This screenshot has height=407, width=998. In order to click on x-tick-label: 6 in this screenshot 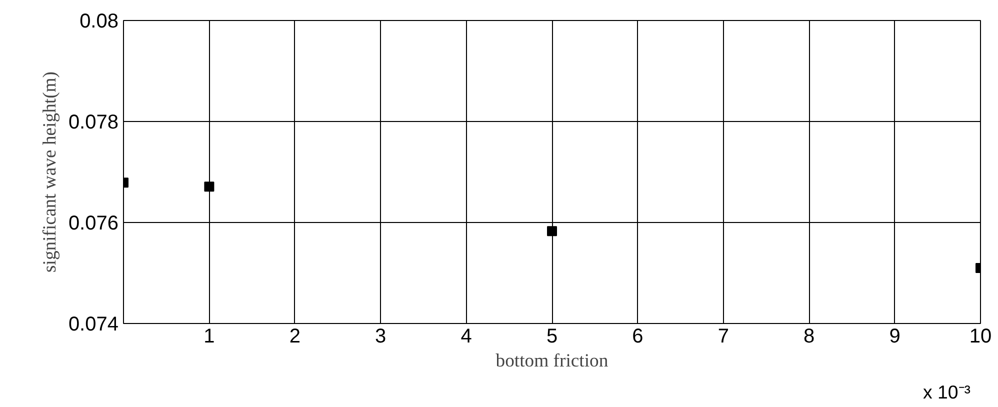, I will do `click(638, 337)`.